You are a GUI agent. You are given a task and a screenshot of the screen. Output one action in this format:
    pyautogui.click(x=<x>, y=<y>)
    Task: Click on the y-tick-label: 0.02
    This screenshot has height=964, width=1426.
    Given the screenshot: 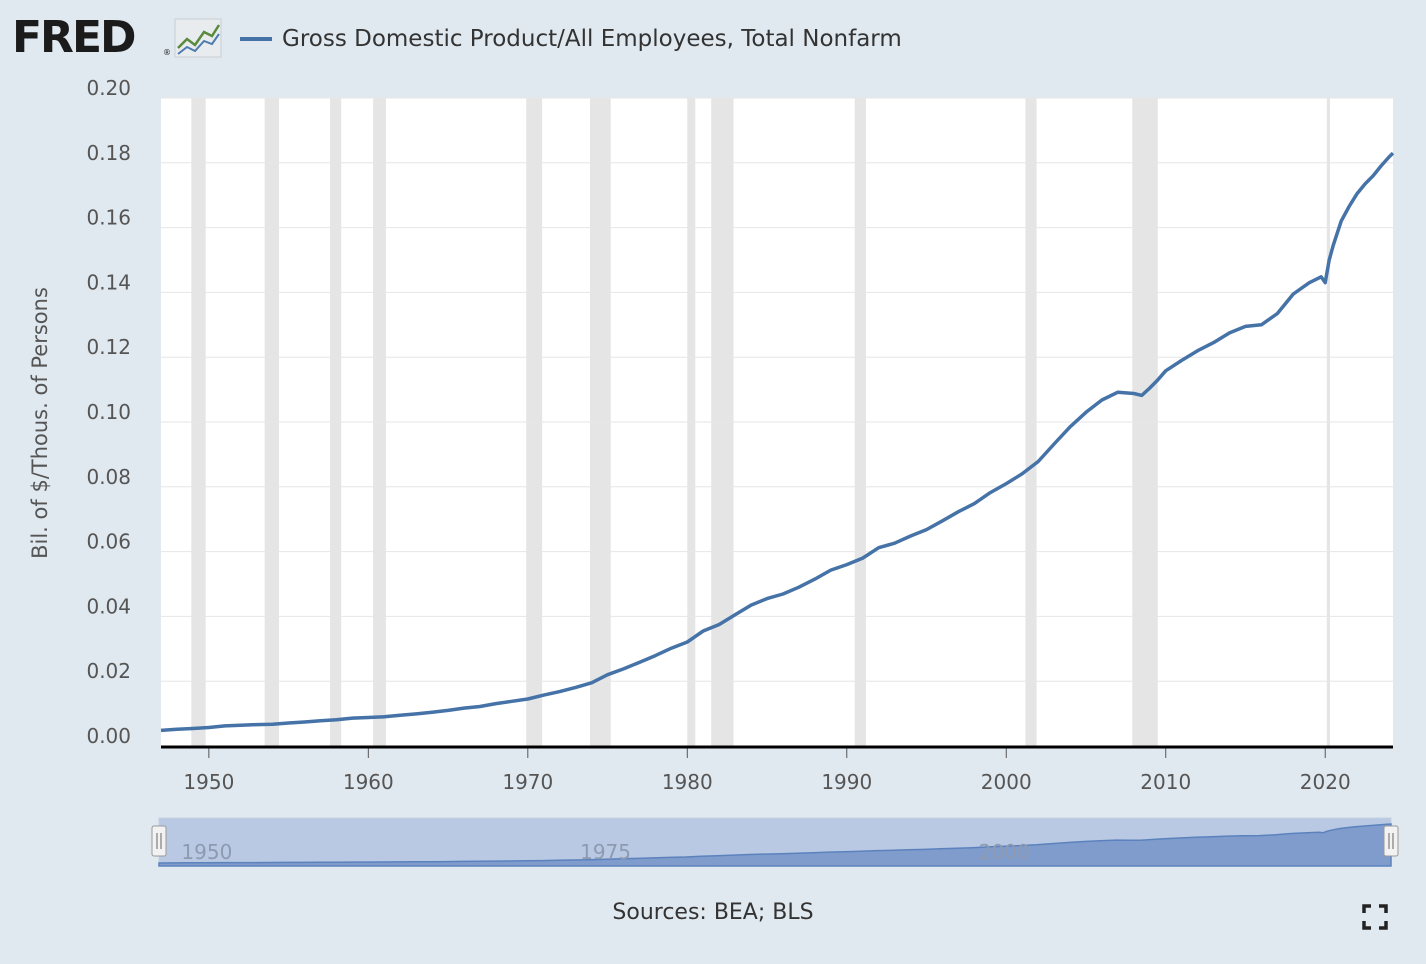 What is the action you would take?
    pyautogui.click(x=108, y=671)
    